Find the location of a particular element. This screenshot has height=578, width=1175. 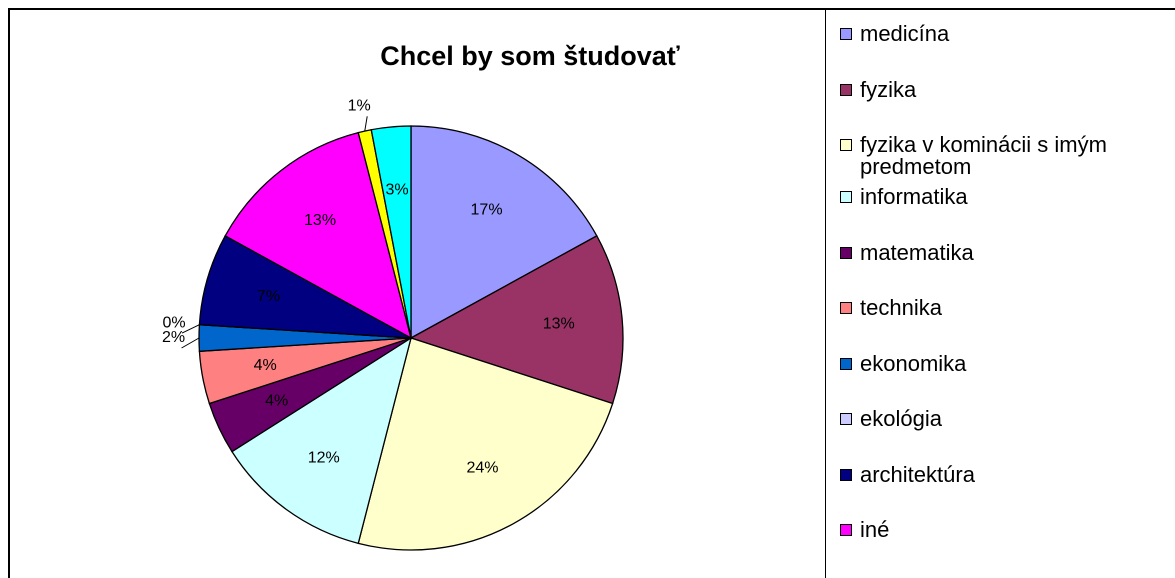

legend-label: matematika is located at coordinates (917, 252).